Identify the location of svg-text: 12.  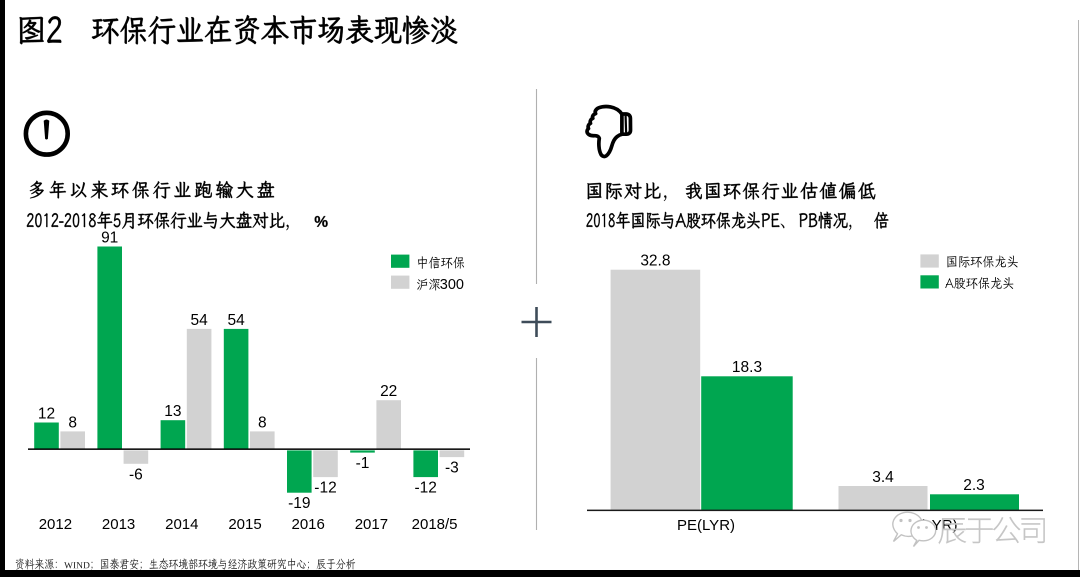
(46, 414).